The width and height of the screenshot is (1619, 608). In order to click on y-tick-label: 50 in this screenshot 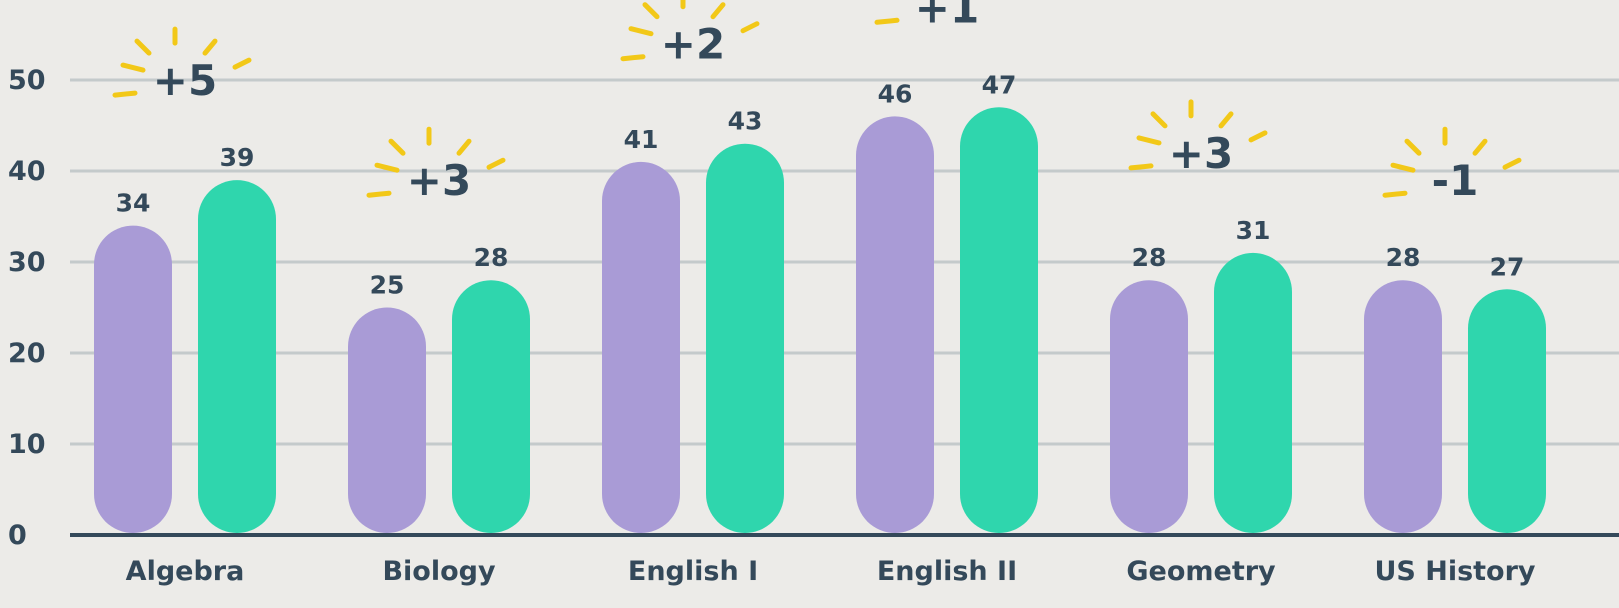, I will do `click(27, 80)`.